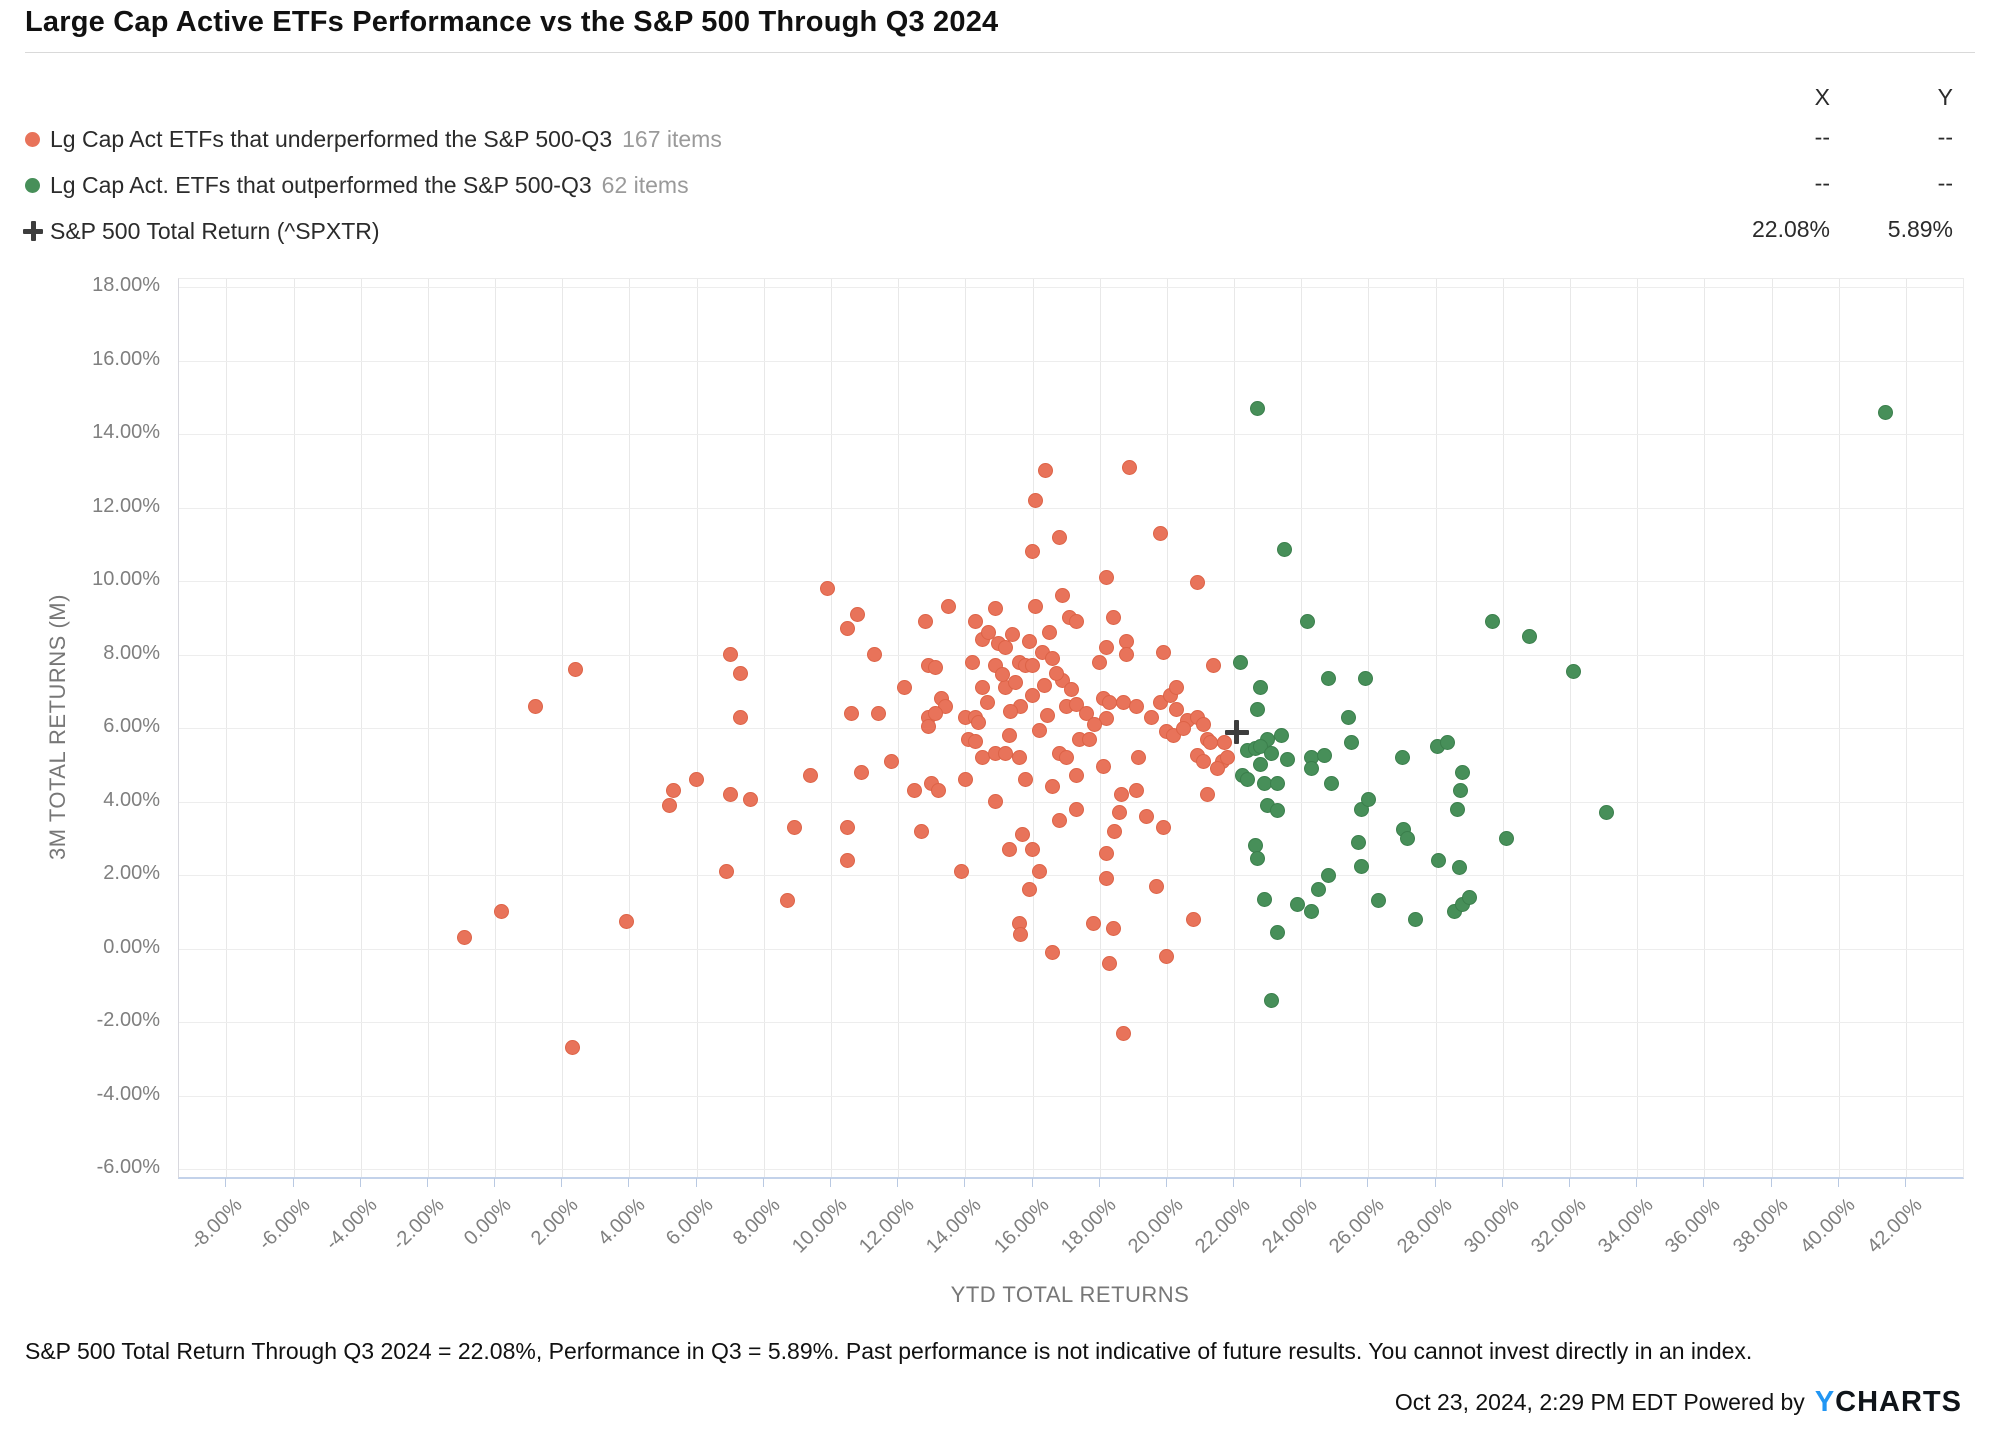  I want to click on ycharts-logo: Y CHARTS, so click(1888, 1402).